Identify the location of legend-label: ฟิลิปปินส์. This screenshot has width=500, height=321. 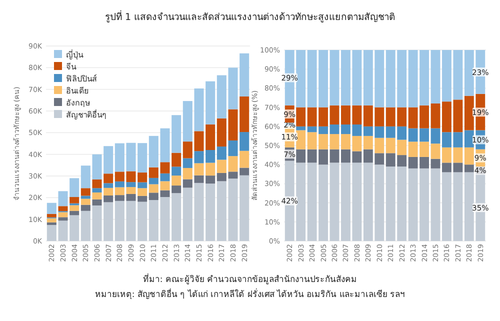
(81, 79).